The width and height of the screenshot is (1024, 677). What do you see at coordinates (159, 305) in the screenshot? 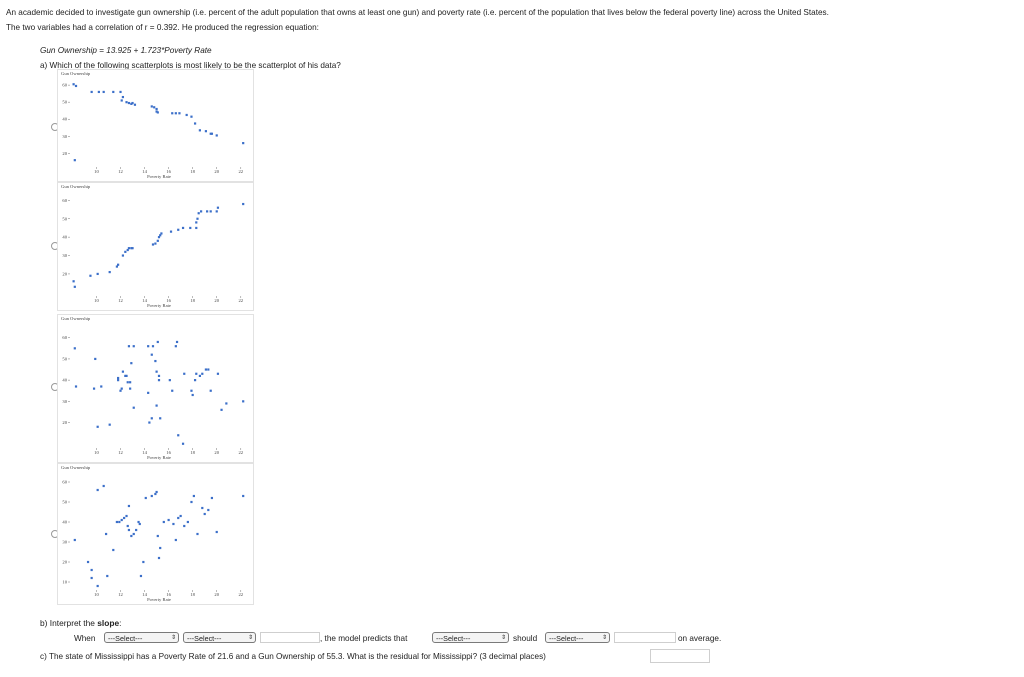
I see `x-axis-title: Poverty Rate` at bounding box center [159, 305].